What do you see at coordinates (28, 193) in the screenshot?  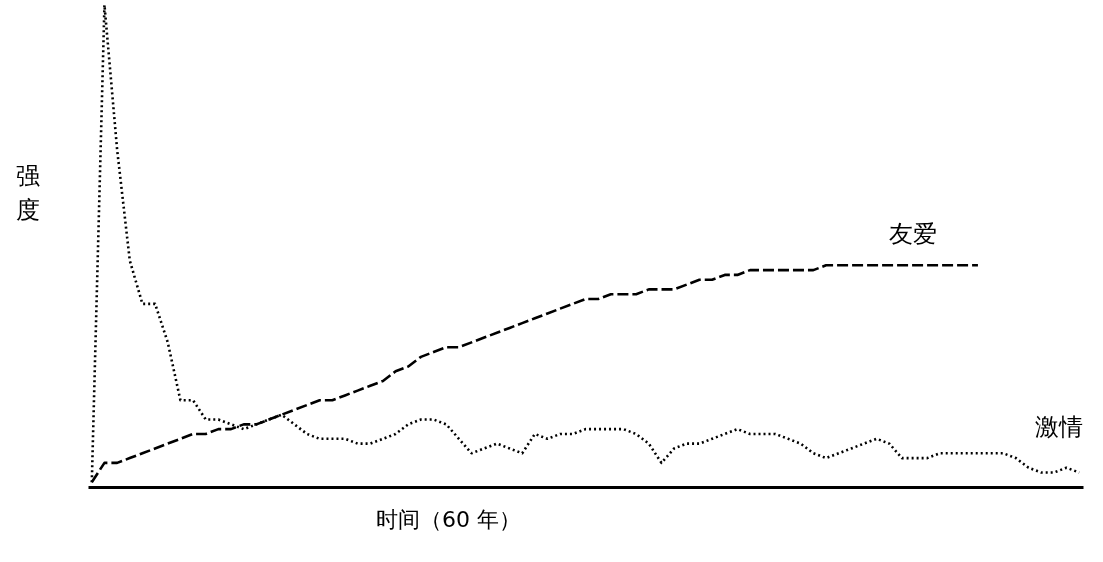 I see `y-axis-title: 强度` at bounding box center [28, 193].